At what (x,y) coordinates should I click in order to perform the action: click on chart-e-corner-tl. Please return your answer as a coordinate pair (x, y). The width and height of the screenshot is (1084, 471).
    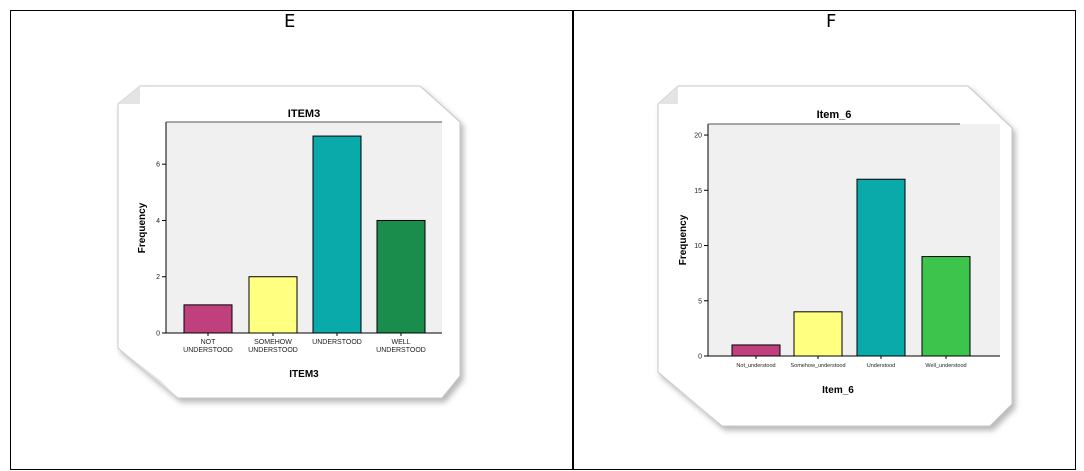
    Looking at the image, I should click on (129, 95).